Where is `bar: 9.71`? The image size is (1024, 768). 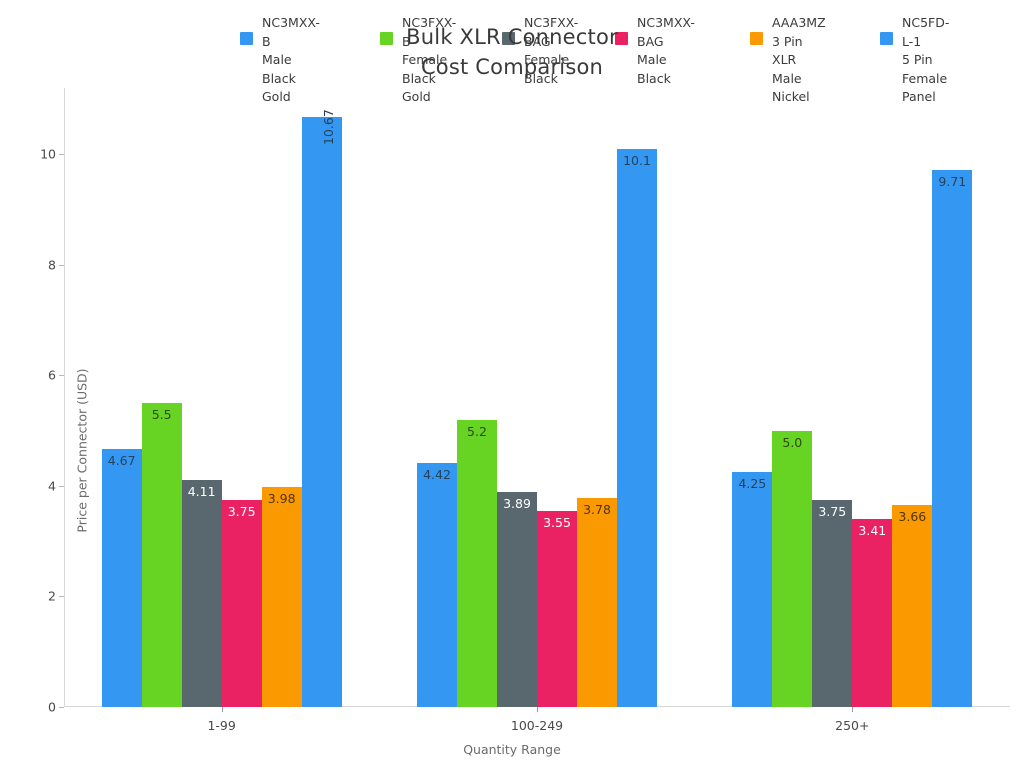
bar: 9.71 is located at coordinates (952, 438).